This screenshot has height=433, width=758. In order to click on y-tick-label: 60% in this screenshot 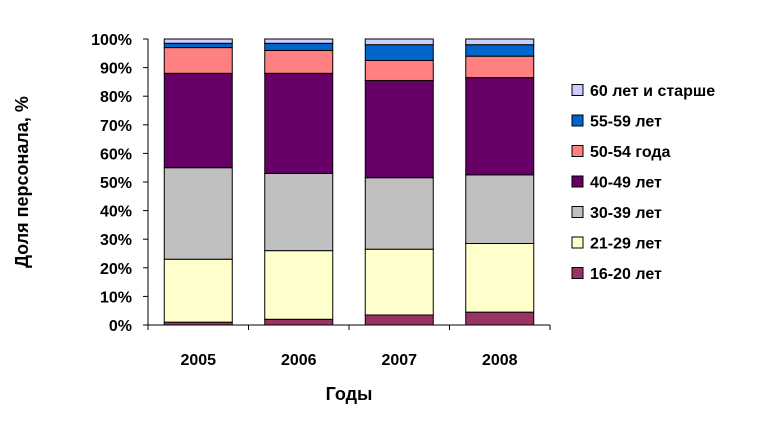, I will do `click(116, 154)`.